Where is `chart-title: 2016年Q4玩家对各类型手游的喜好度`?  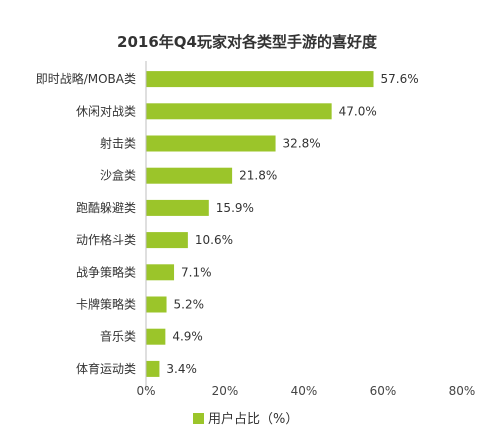
chart-title: 2016年Q4玩家对各类型手游的喜好度 is located at coordinates (247, 42).